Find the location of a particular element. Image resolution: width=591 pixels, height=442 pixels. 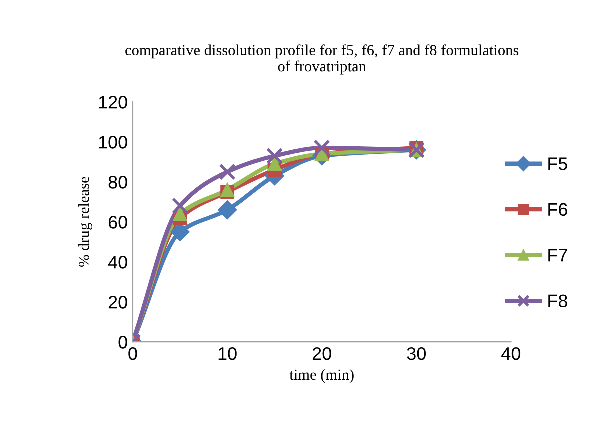

legend-label: F6 is located at coordinates (558, 209).